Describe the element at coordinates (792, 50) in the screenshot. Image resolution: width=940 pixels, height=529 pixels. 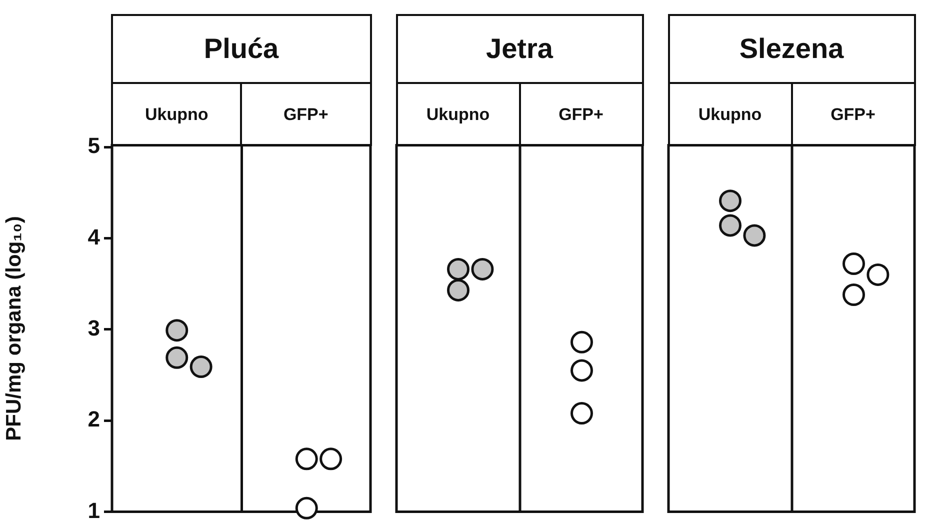
I see `chart-title: Slezena` at that location.